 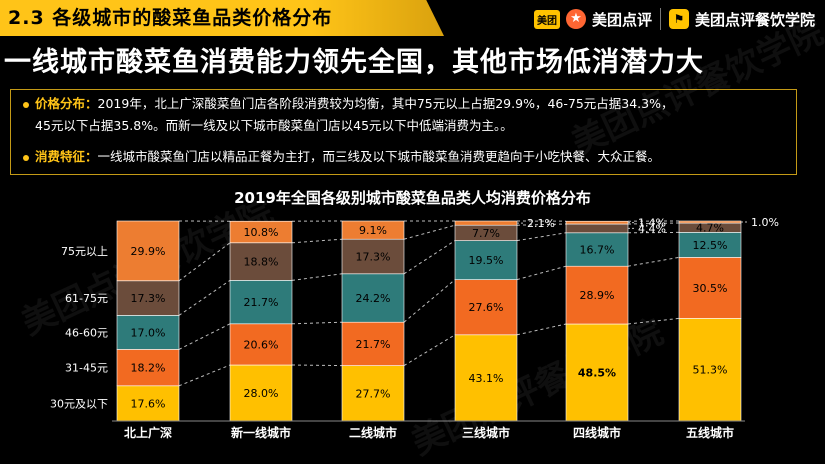 What do you see at coordinates (710, 370) in the screenshot?
I see `data-label: 51.3%` at bounding box center [710, 370].